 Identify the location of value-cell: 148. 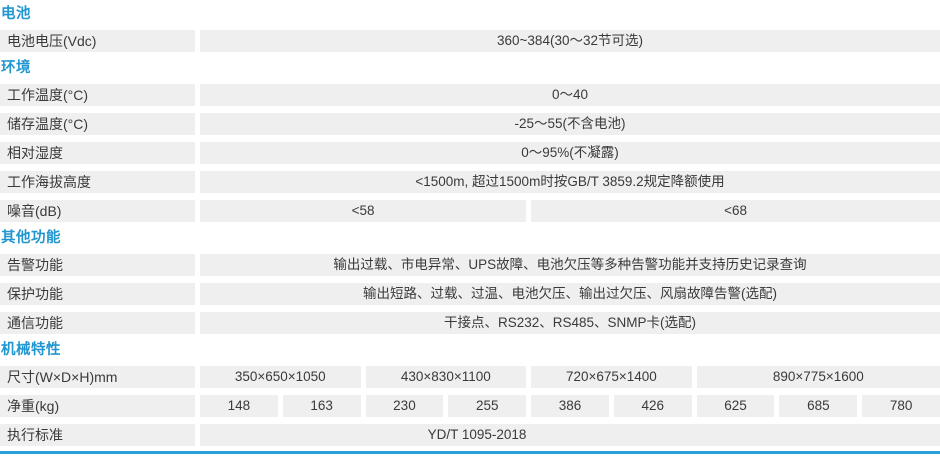
(239, 406).